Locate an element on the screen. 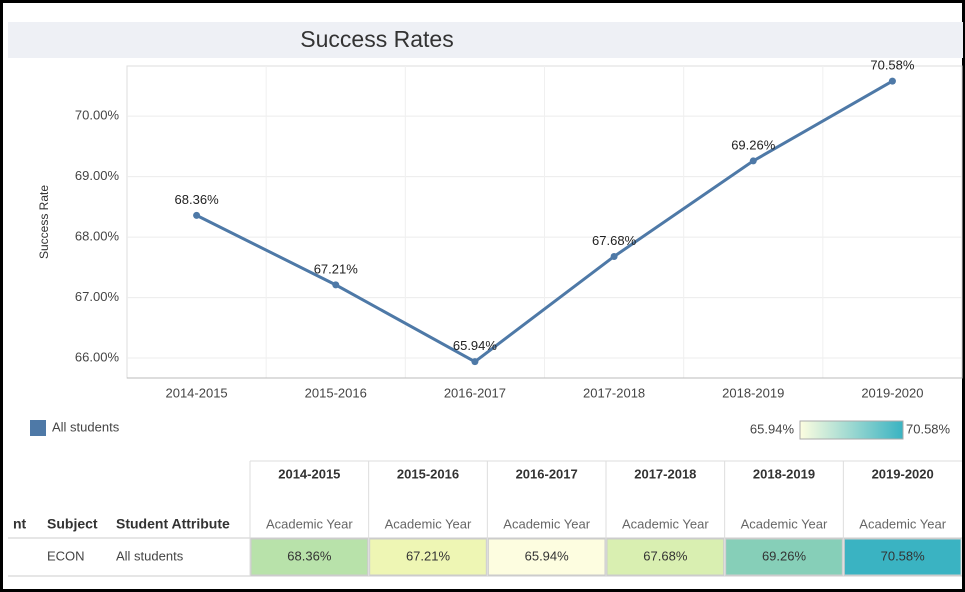  chart-title: Success Rates is located at coordinates (376, 39).